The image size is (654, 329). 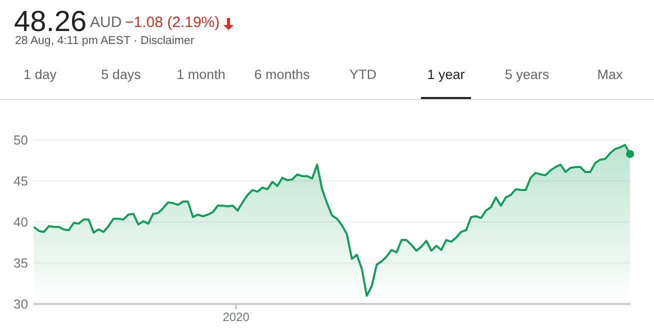 What do you see at coordinates (21, 222) in the screenshot?
I see `y-tick-label: 40` at bounding box center [21, 222].